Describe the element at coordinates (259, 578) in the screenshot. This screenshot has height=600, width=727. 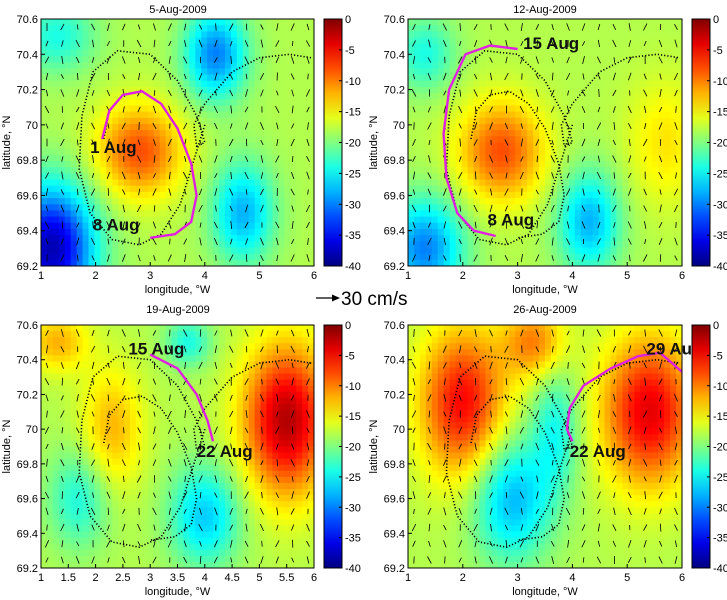
I see `x-tick-label: 5` at that location.